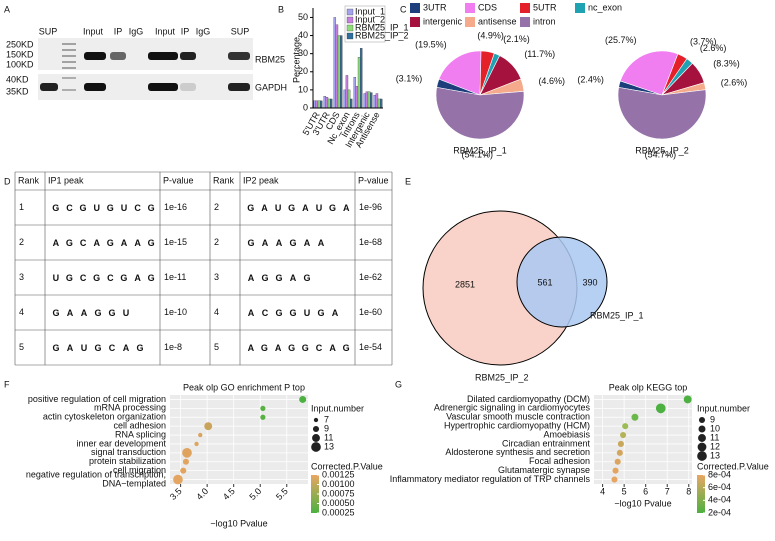 The image size is (775, 541). I want to click on table-cell: 4, so click(216, 312).